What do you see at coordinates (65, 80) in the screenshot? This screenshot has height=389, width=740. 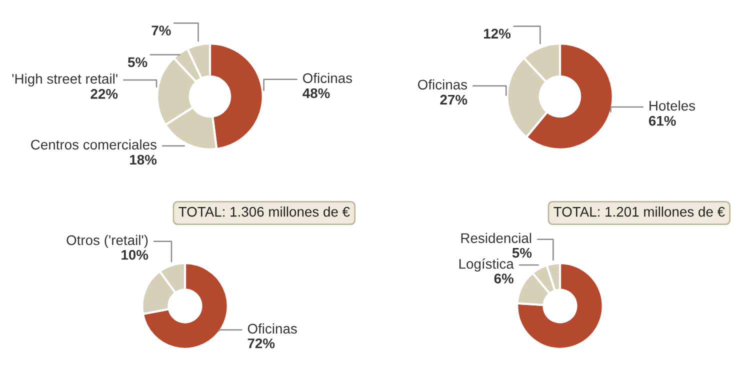 I see `slice-label: 'High street retail'` at bounding box center [65, 80].